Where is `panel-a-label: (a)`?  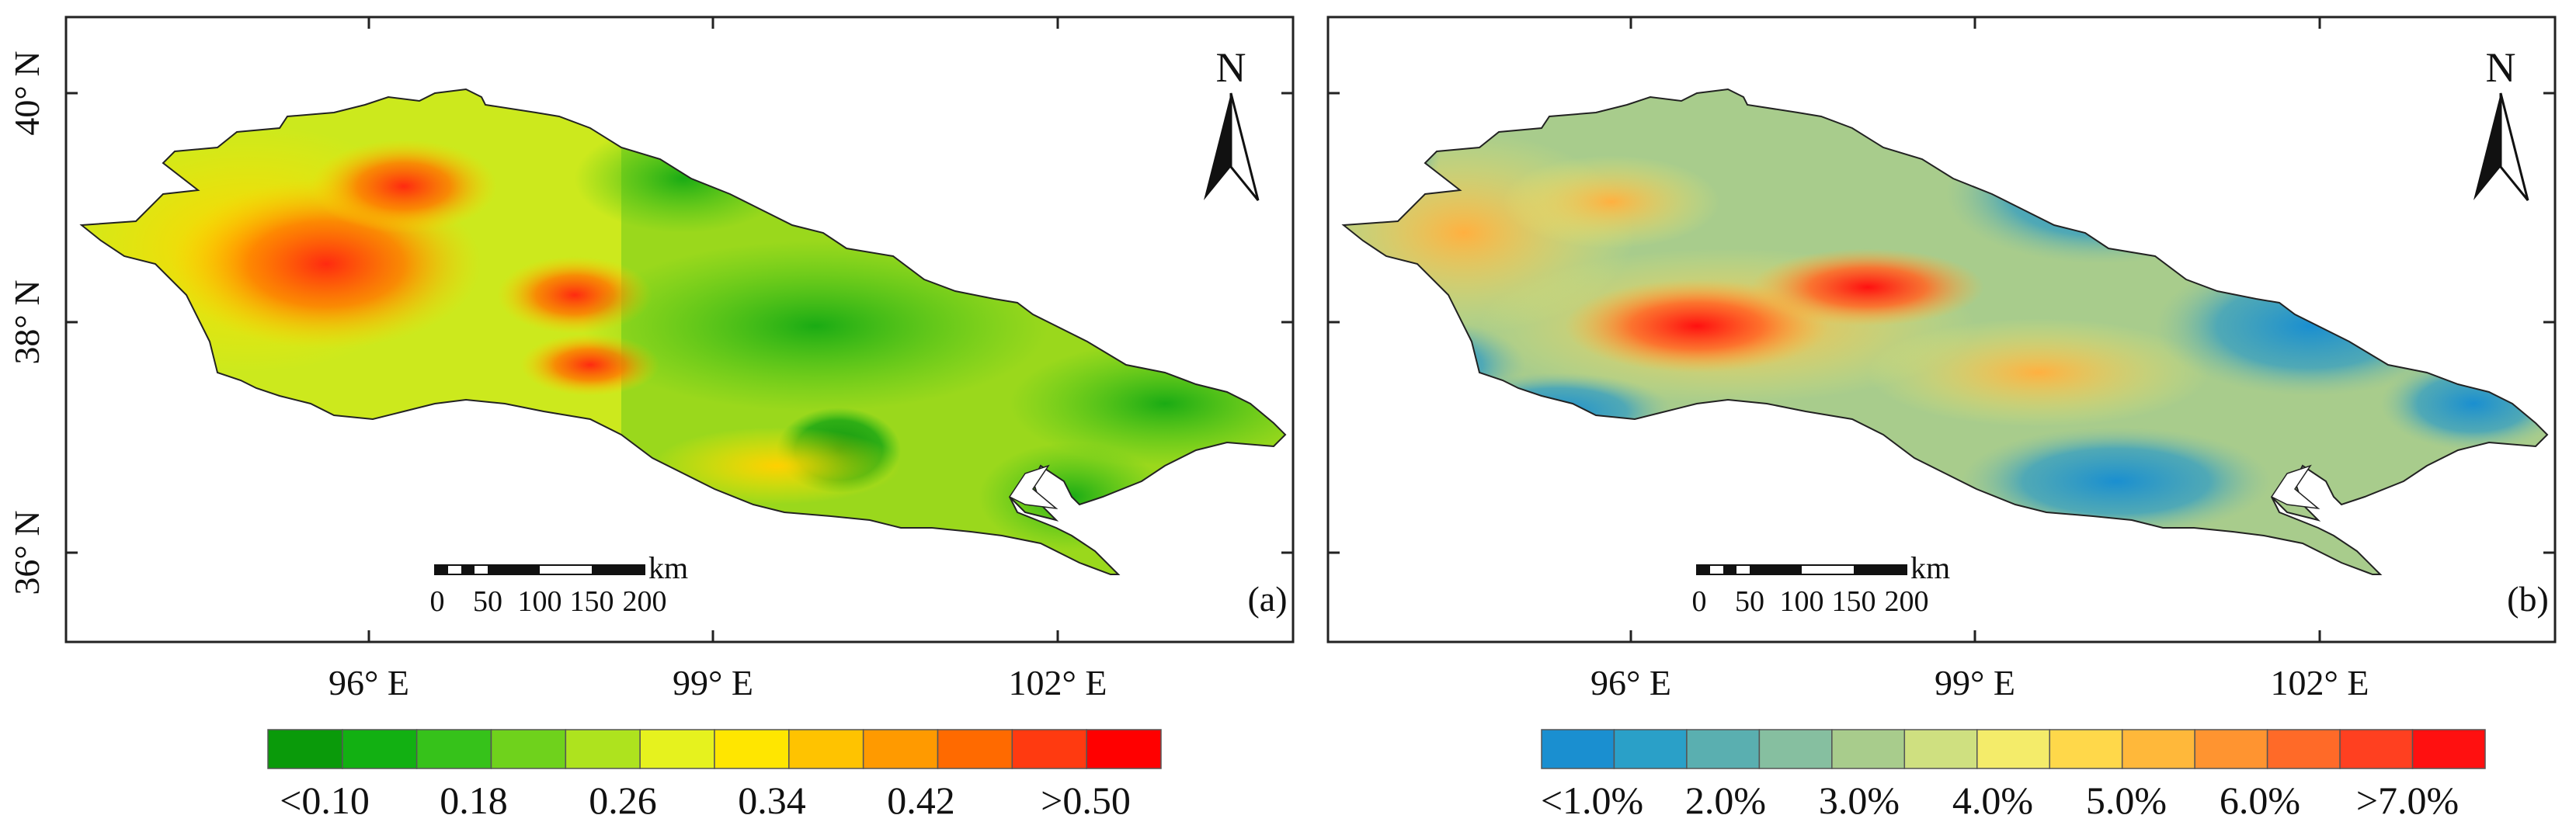
panel-a-label: (a) is located at coordinates (1267, 599).